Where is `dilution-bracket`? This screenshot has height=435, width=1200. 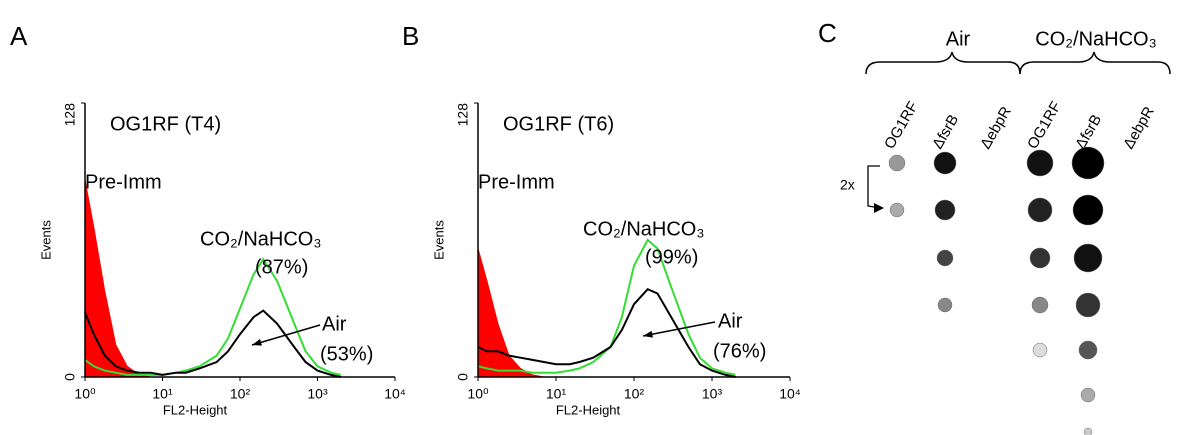 dilution-bracket is located at coordinates (874, 187).